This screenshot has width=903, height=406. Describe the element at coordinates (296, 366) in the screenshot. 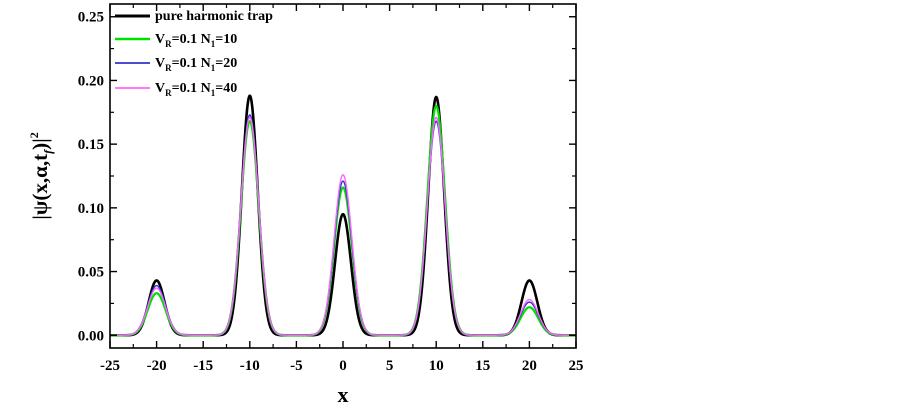

I see `x-tick-label: -5` at that location.